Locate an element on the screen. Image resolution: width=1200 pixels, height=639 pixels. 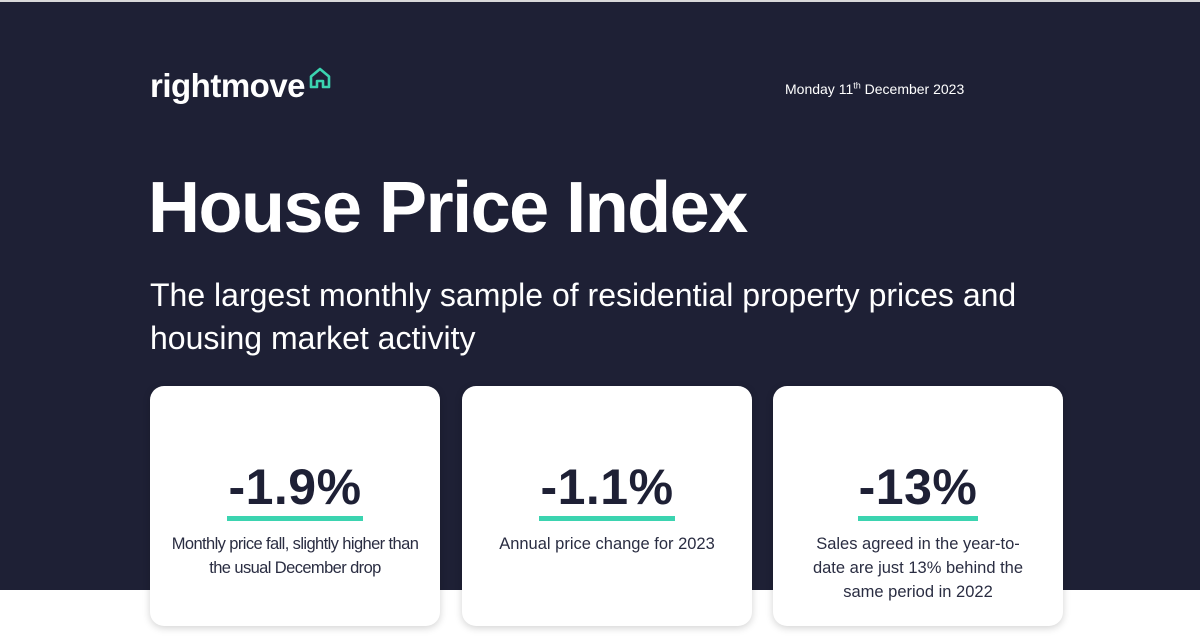
page-title: House Price Index is located at coordinates (448, 208).